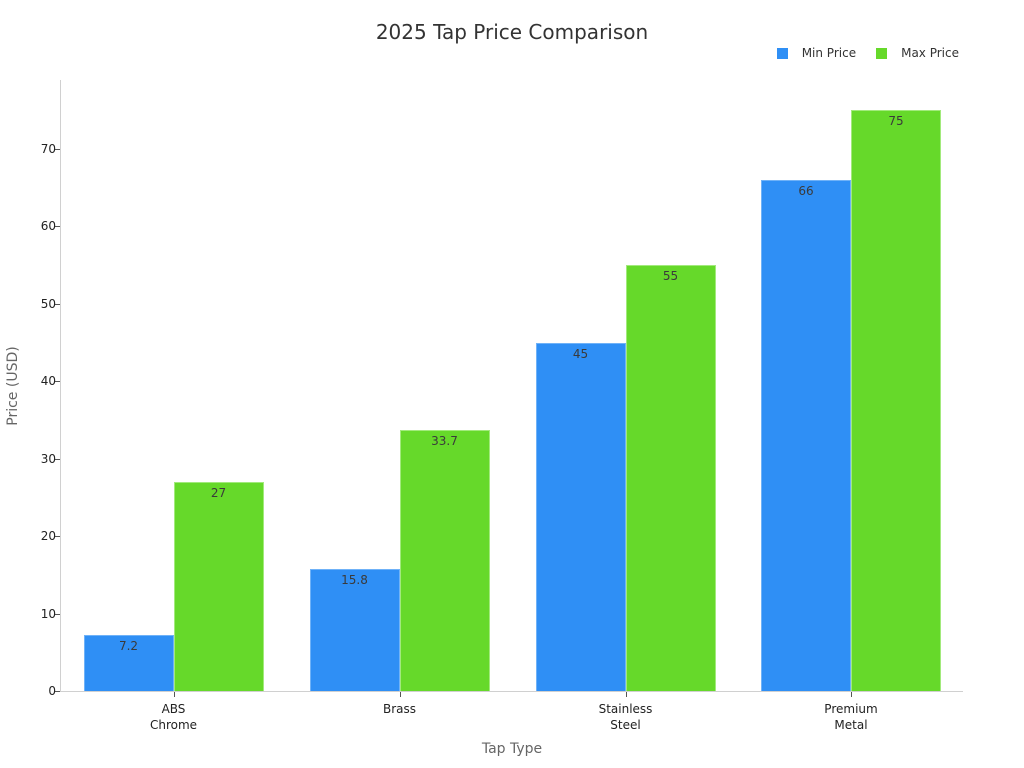 Image resolution: width=1024 pixels, height=768 pixels. Describe the element at coordinates (896, 121) in the screenshot. I see `bar-value-label: 75` at that location.